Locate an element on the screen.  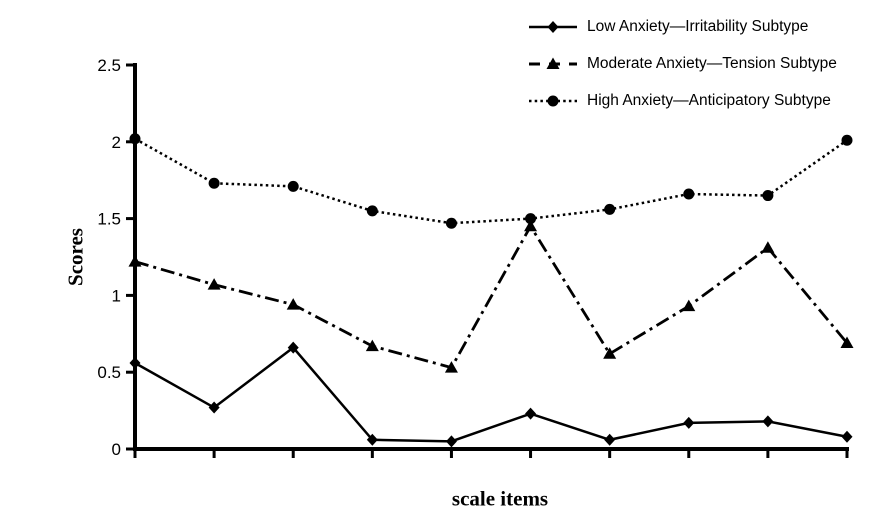
y-tick-label: 2.5 is located at coordinates (109, 65).